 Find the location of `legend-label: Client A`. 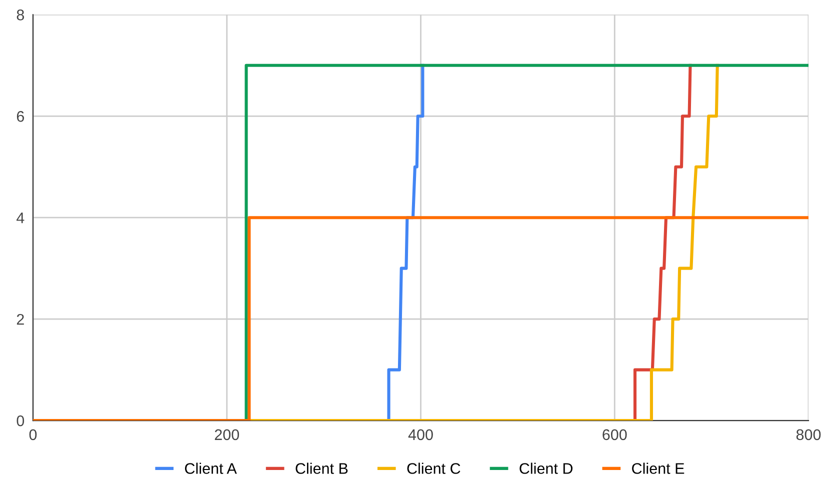

legend-label: Client A is located at coordinates (211, 468).